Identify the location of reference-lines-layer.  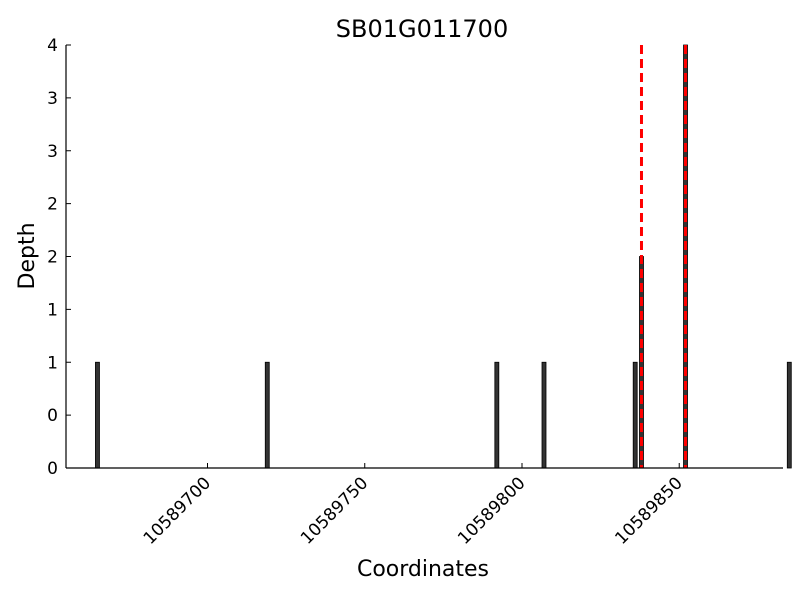
(663, 256).